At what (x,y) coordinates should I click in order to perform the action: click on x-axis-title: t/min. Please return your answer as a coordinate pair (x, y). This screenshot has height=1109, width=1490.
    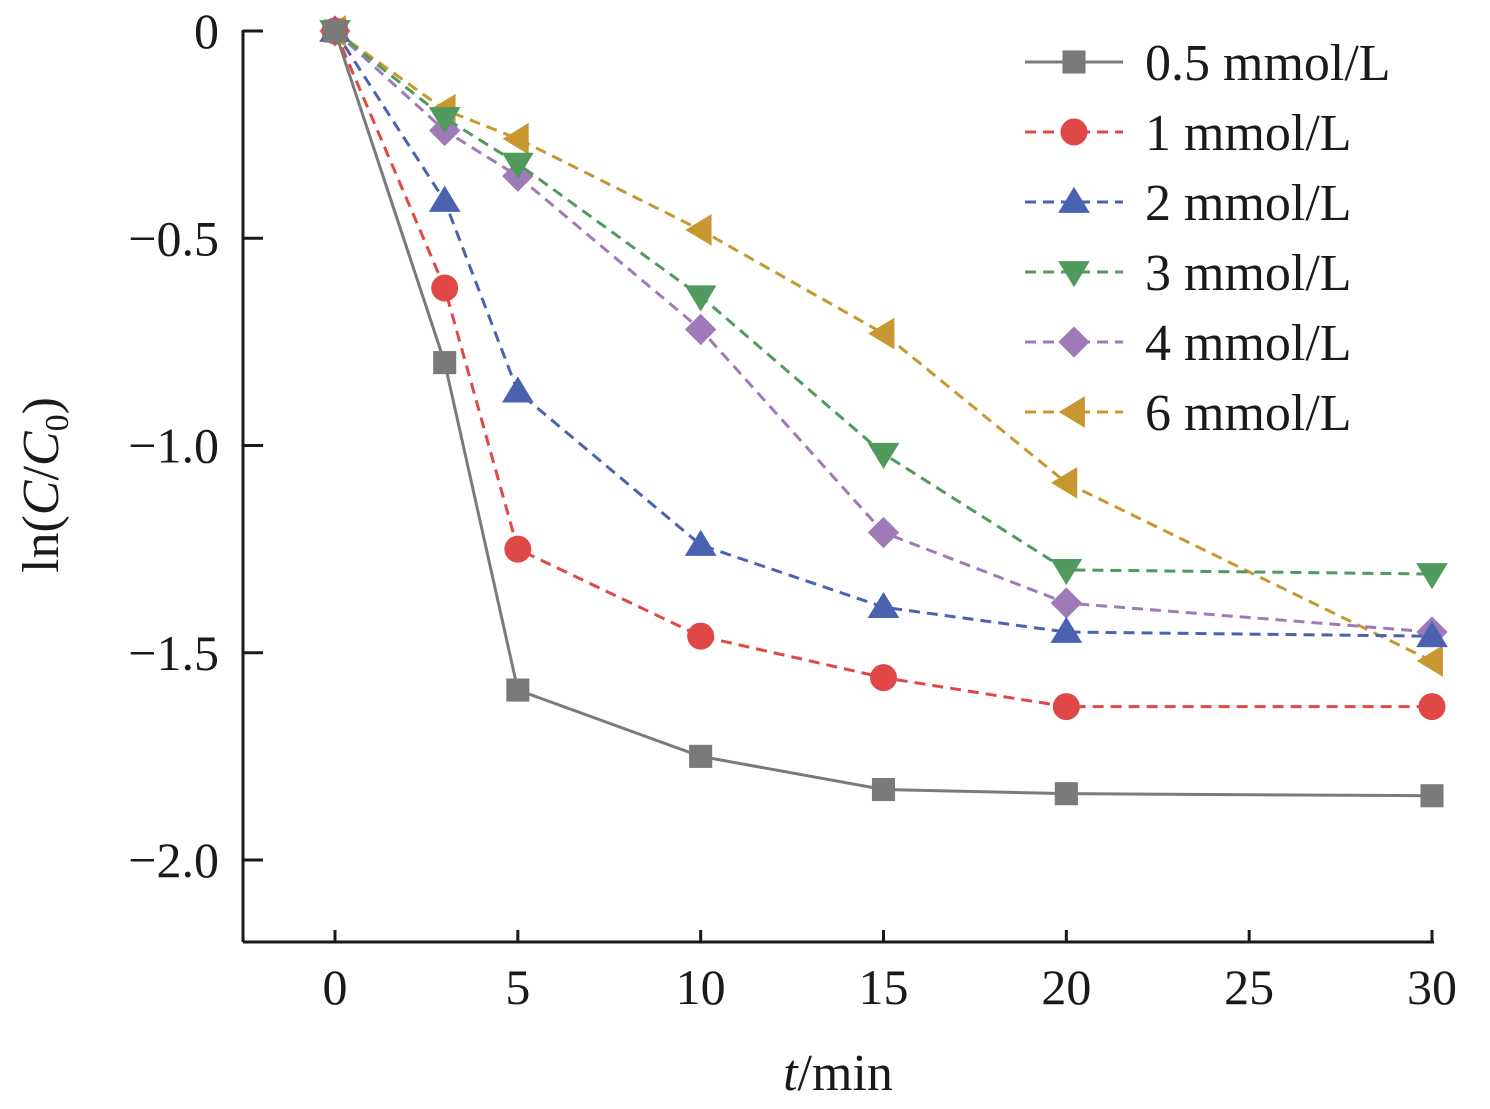
    Looking at the image, I should click on (838, 1073).